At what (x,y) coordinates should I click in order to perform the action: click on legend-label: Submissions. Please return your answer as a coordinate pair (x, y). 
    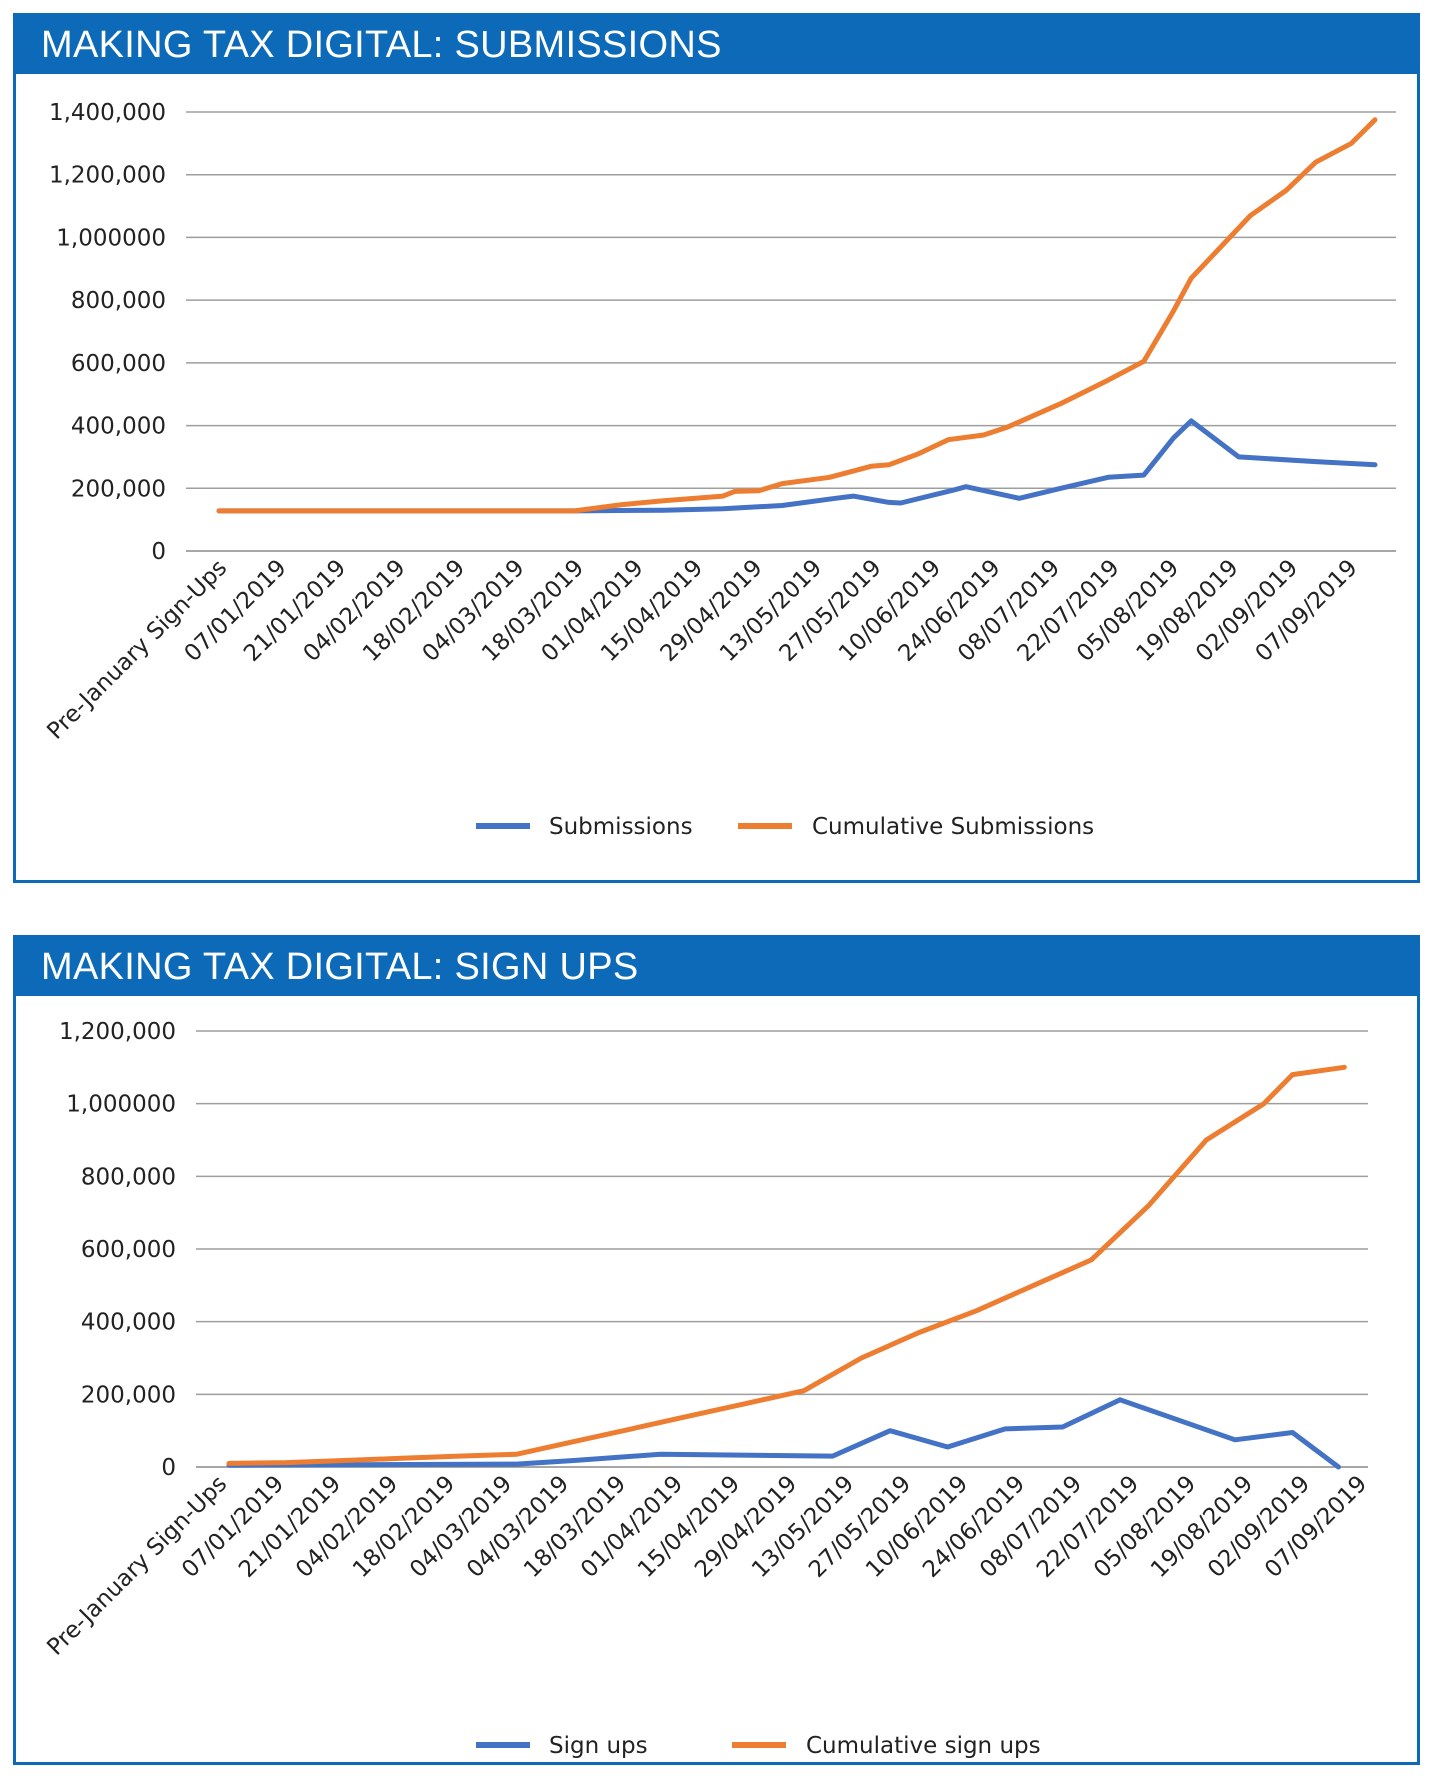
    Looking at the image, I should click on (621, 827).